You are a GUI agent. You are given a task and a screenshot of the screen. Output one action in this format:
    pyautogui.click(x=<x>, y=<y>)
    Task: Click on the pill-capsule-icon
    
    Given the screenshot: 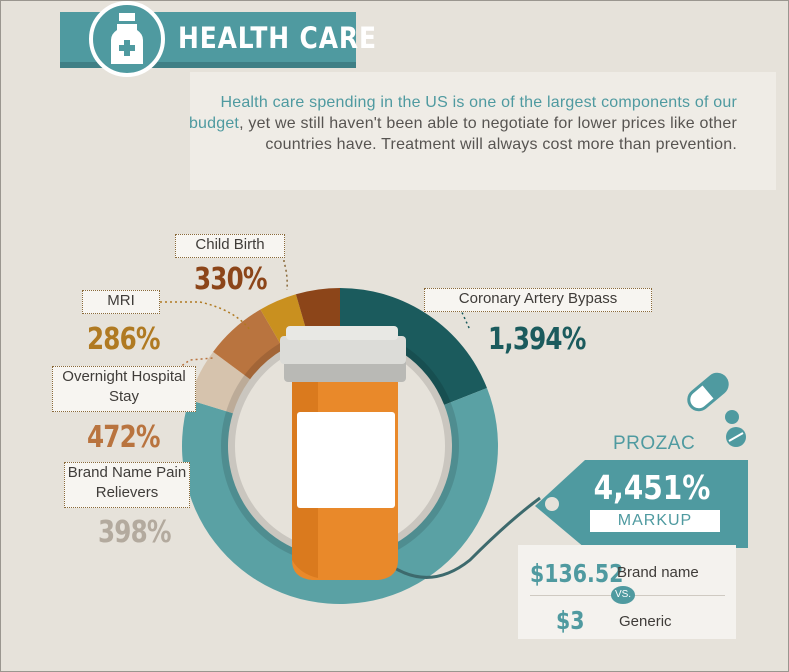 What is the action you would take?
    pyautogui.click(x=708, y=392)
    